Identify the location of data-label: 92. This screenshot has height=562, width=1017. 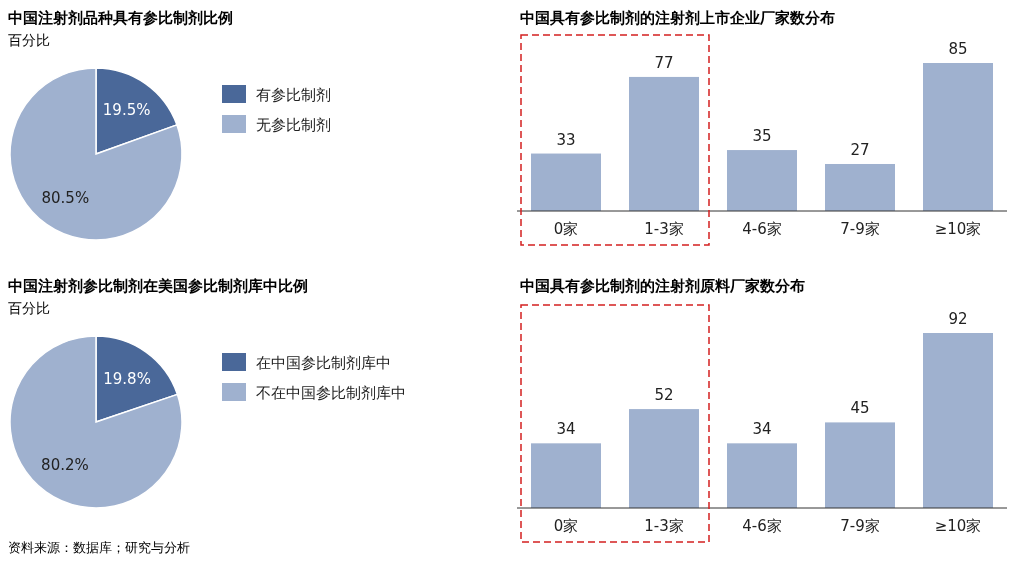
(958, 319).